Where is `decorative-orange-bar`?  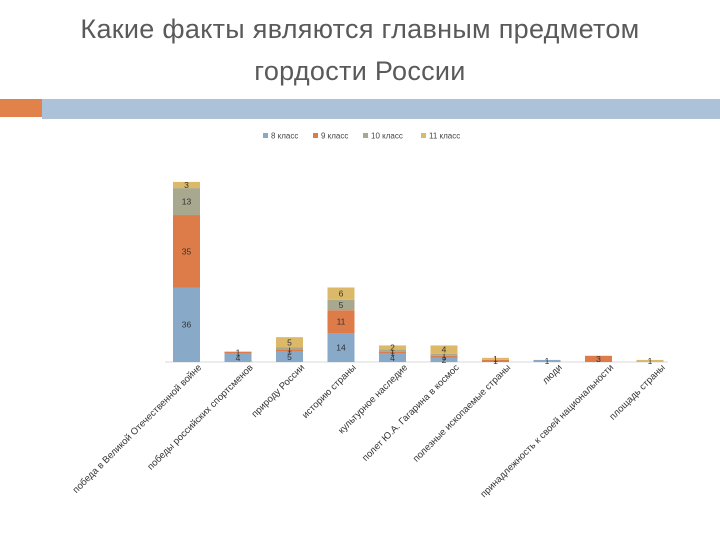 decorative-orange-bar is located at coordinates (21, 108).